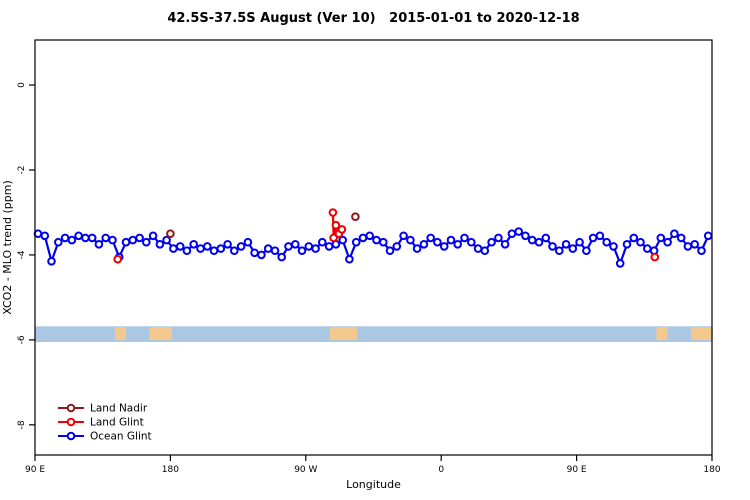  Describe the element at coordinates (22, 339) in the screenshot. I see `y-tick-label: -6` at that location.